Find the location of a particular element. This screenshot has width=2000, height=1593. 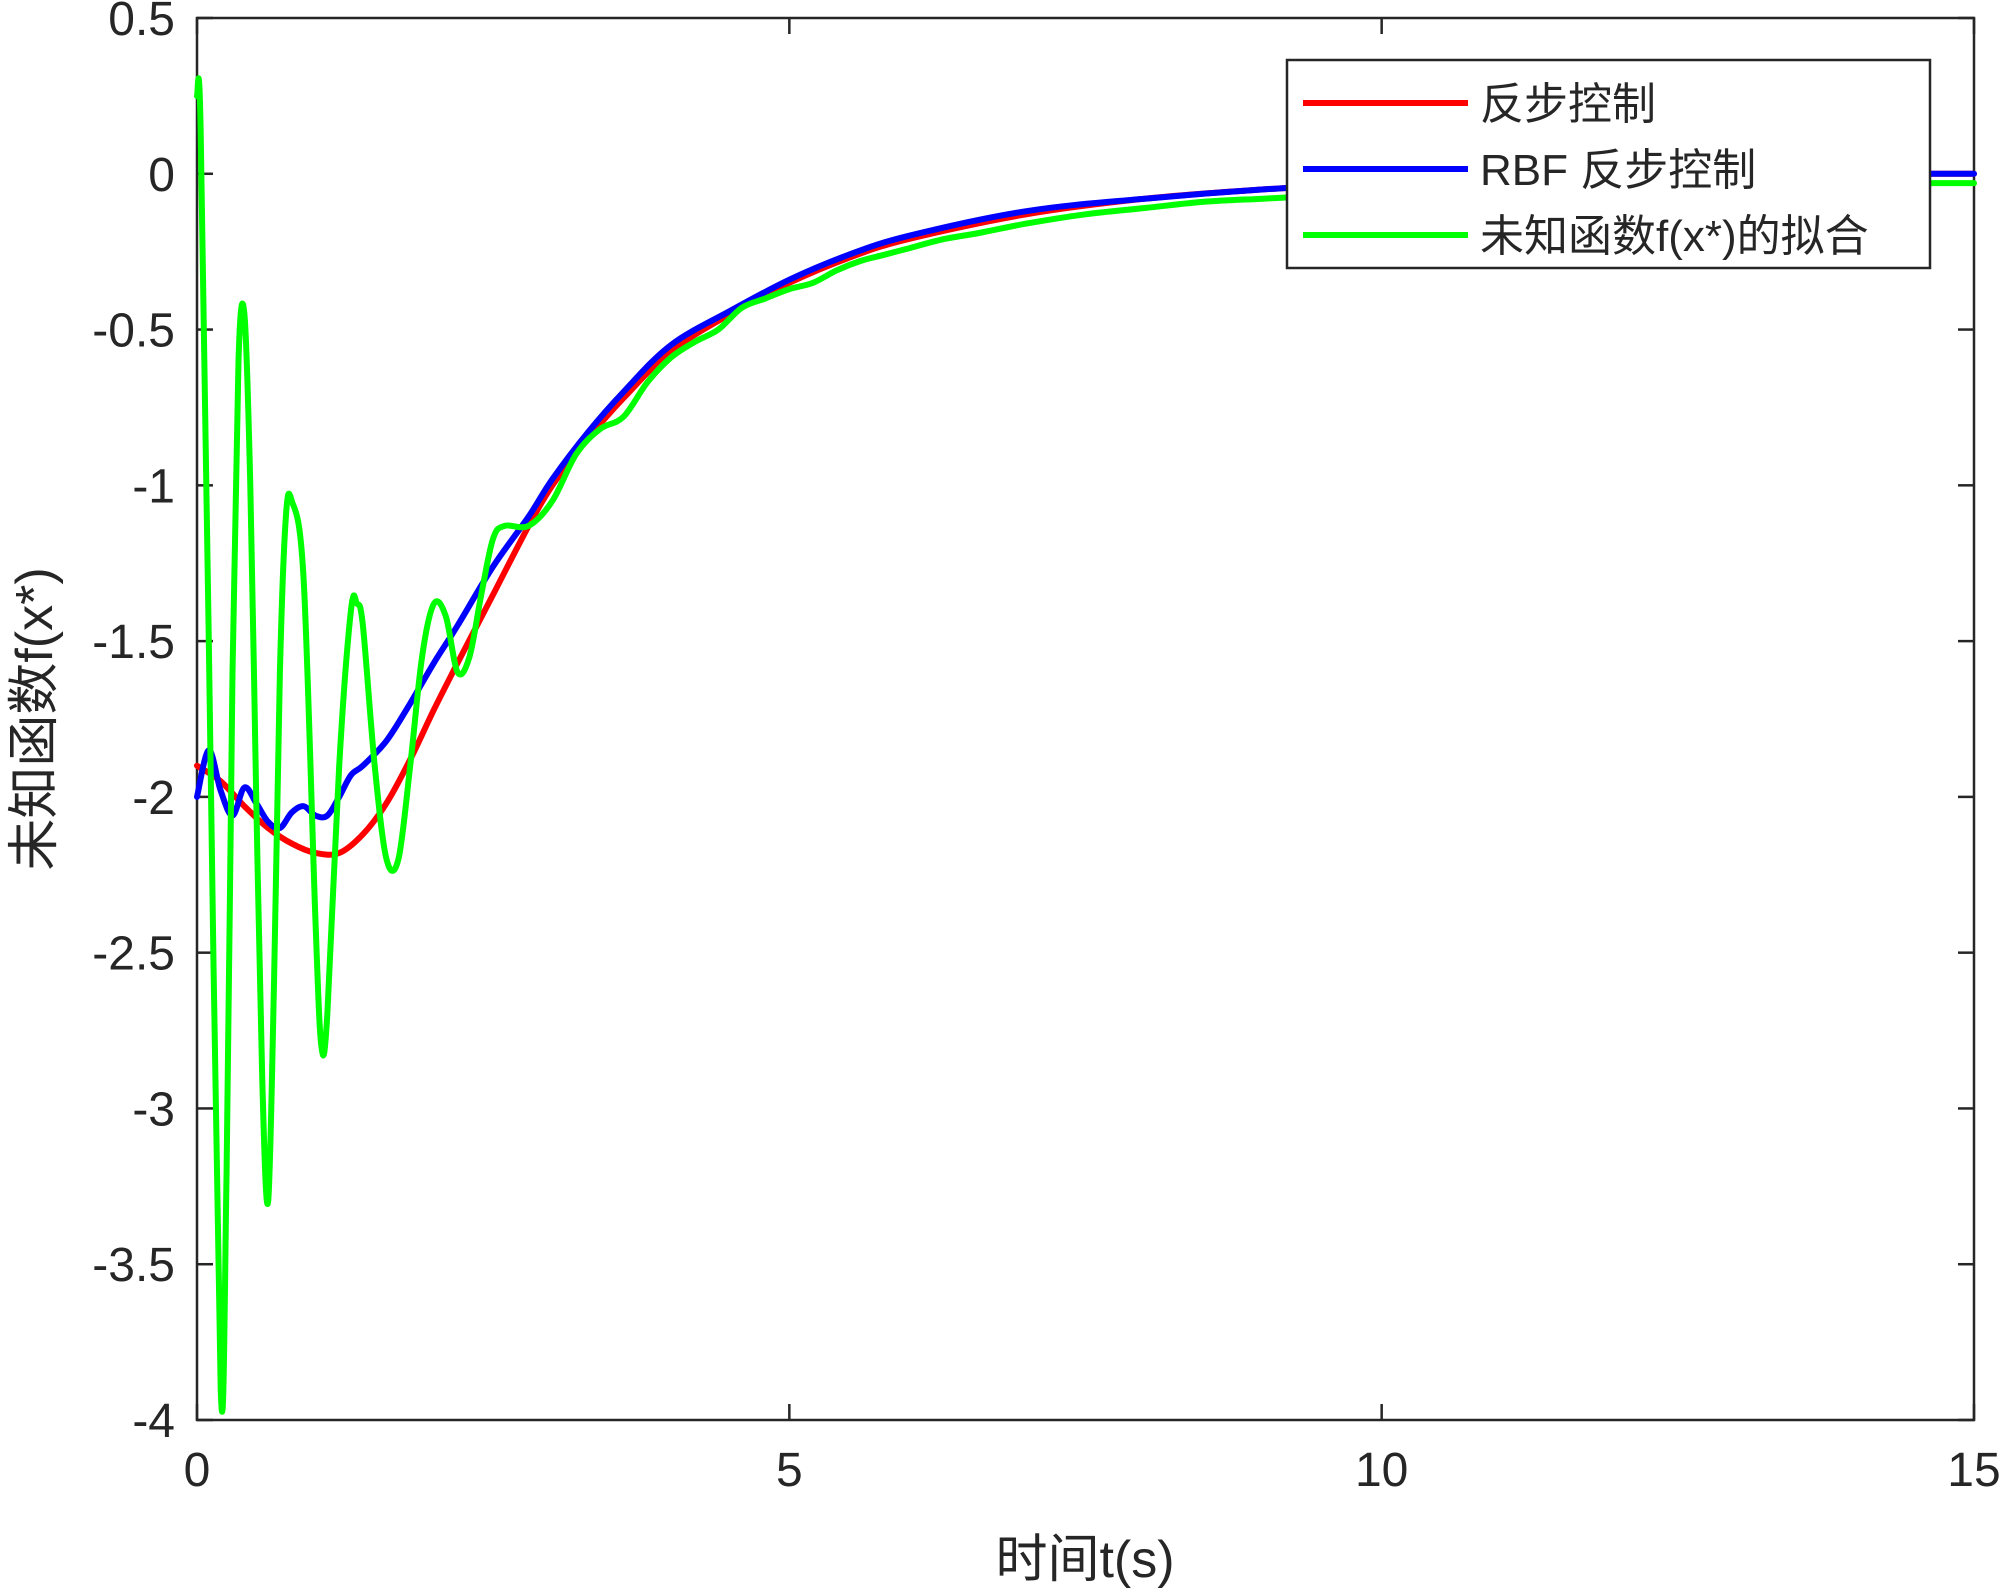

y-tick-label: -3.5 is located at coordinates (133, 1265).